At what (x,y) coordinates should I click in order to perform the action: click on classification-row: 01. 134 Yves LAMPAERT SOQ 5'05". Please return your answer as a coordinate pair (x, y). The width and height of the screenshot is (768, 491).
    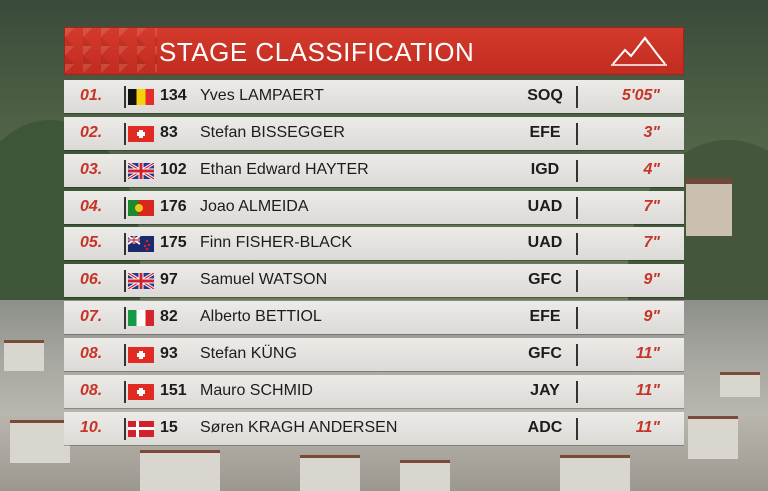
    Looking at the image, I should click on (374, 96).